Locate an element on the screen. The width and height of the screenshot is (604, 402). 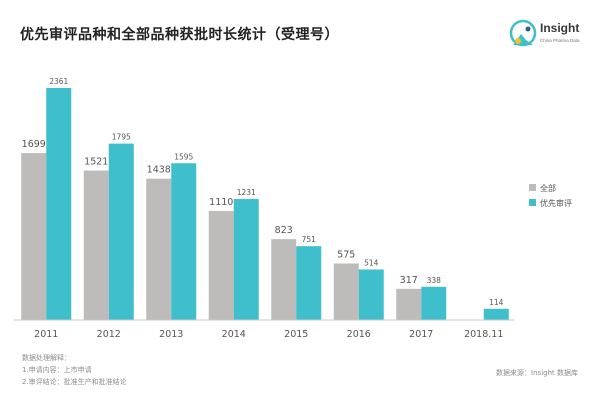
data-label-all-2017: 317 is located at coordinates (409, 280).